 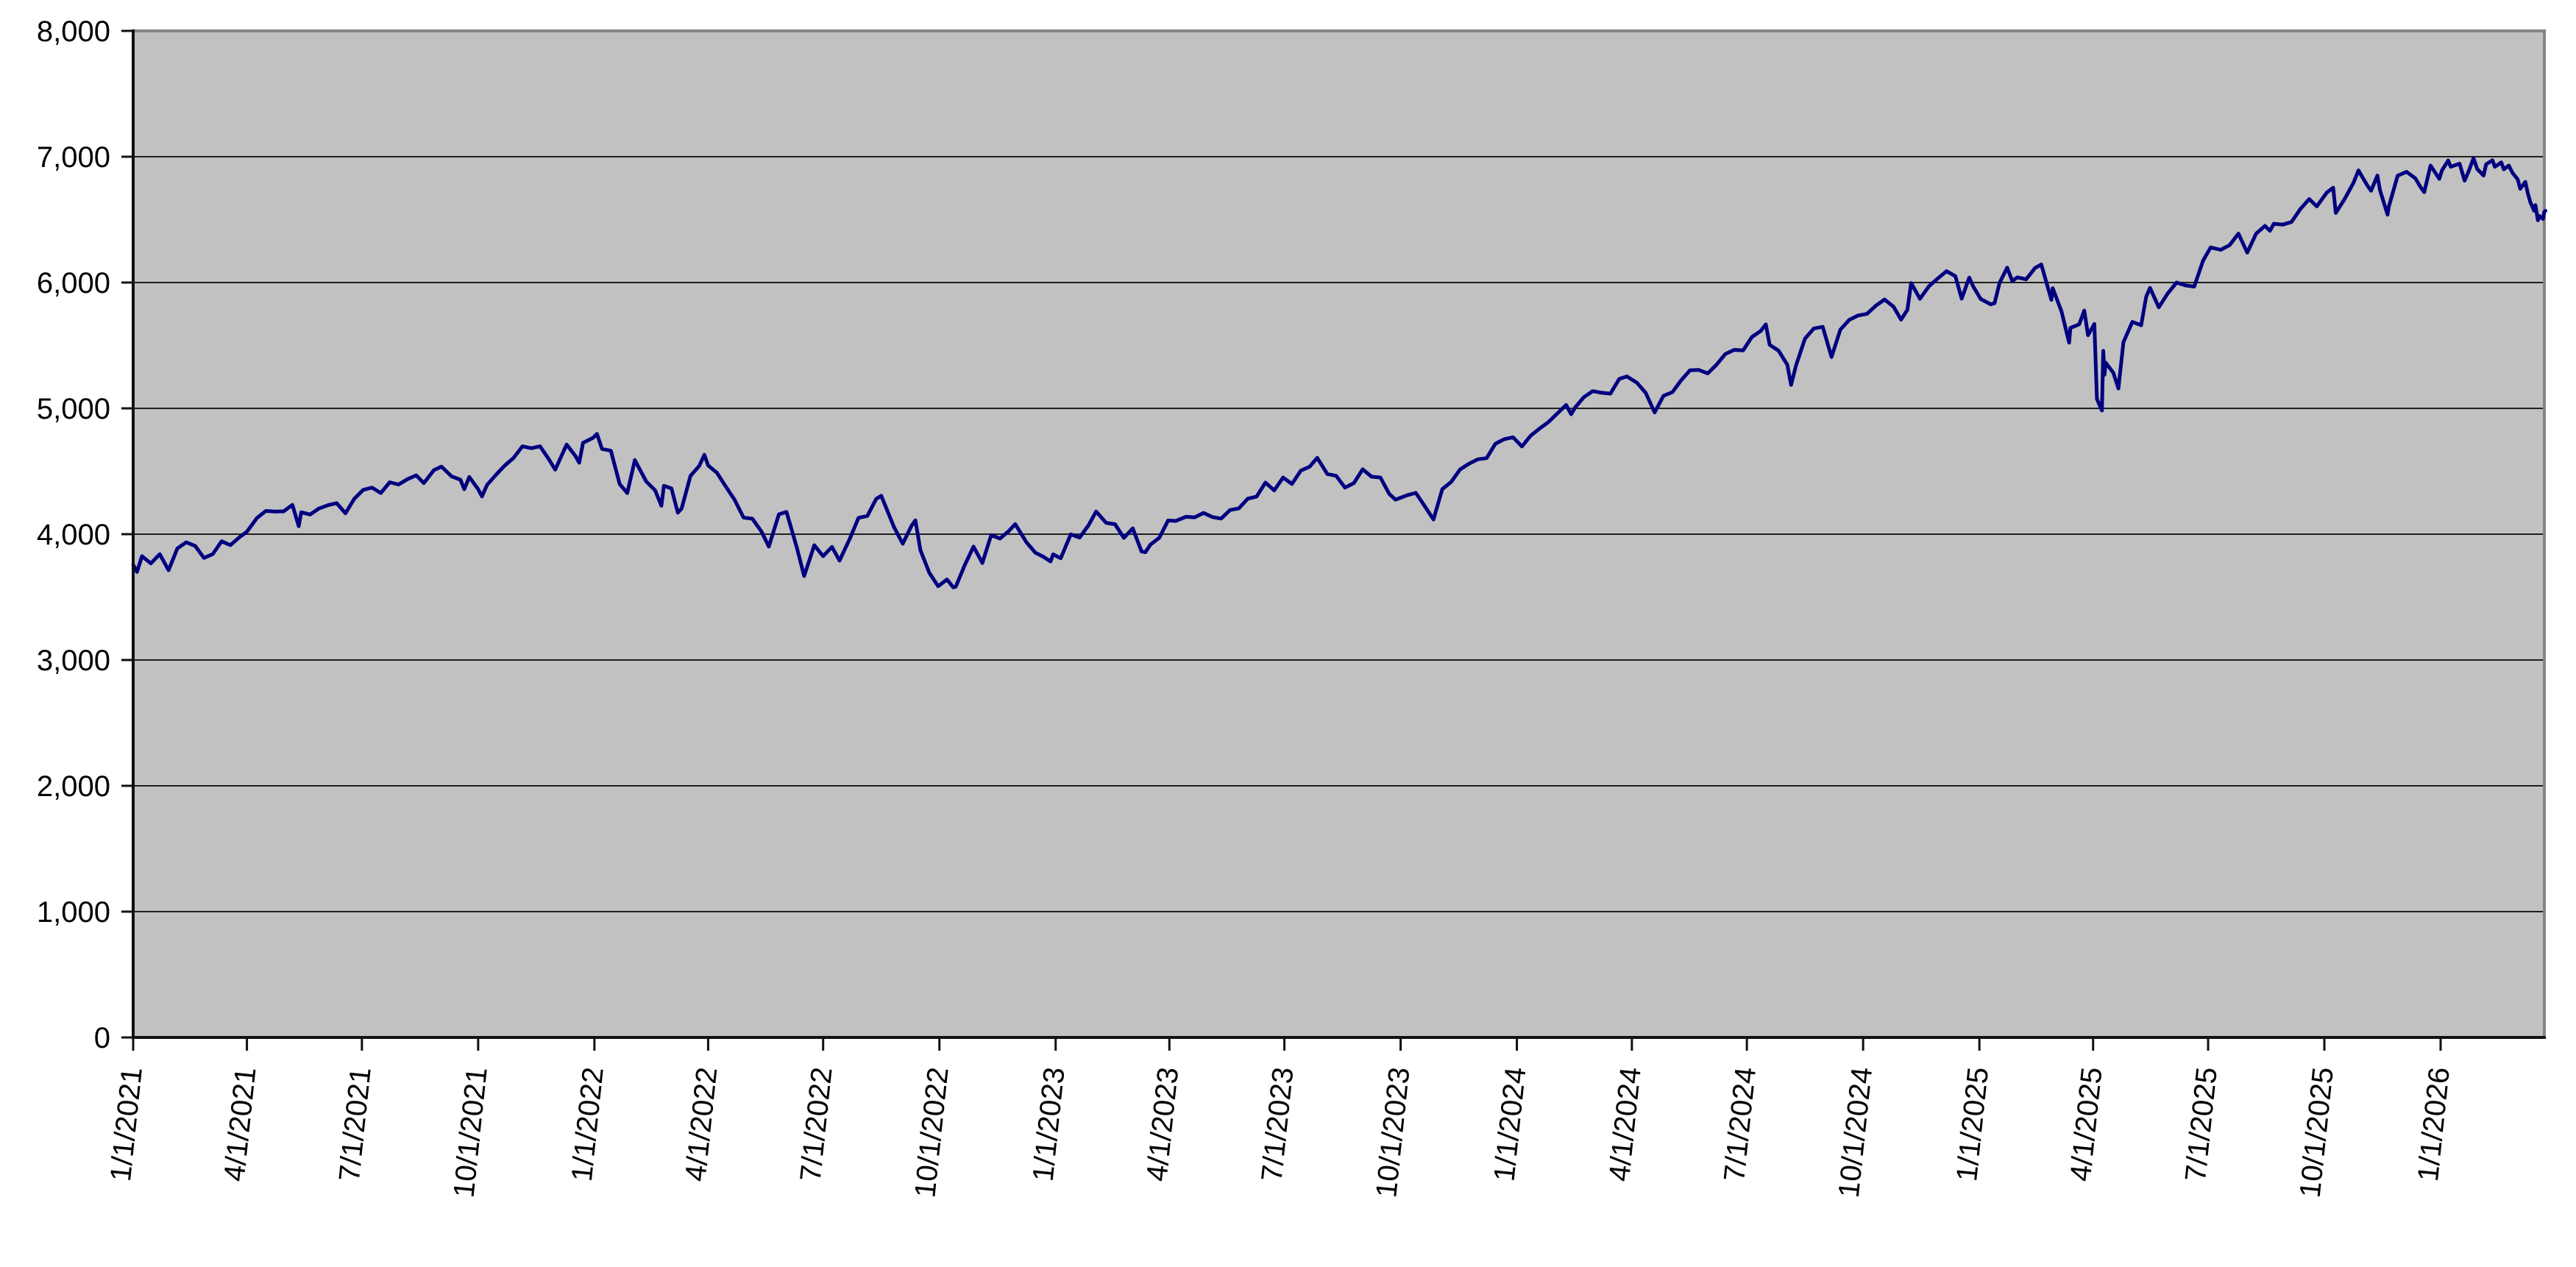 I want to click on x-axis-label: 1/1/2026, so click(x=2434, y=1123).